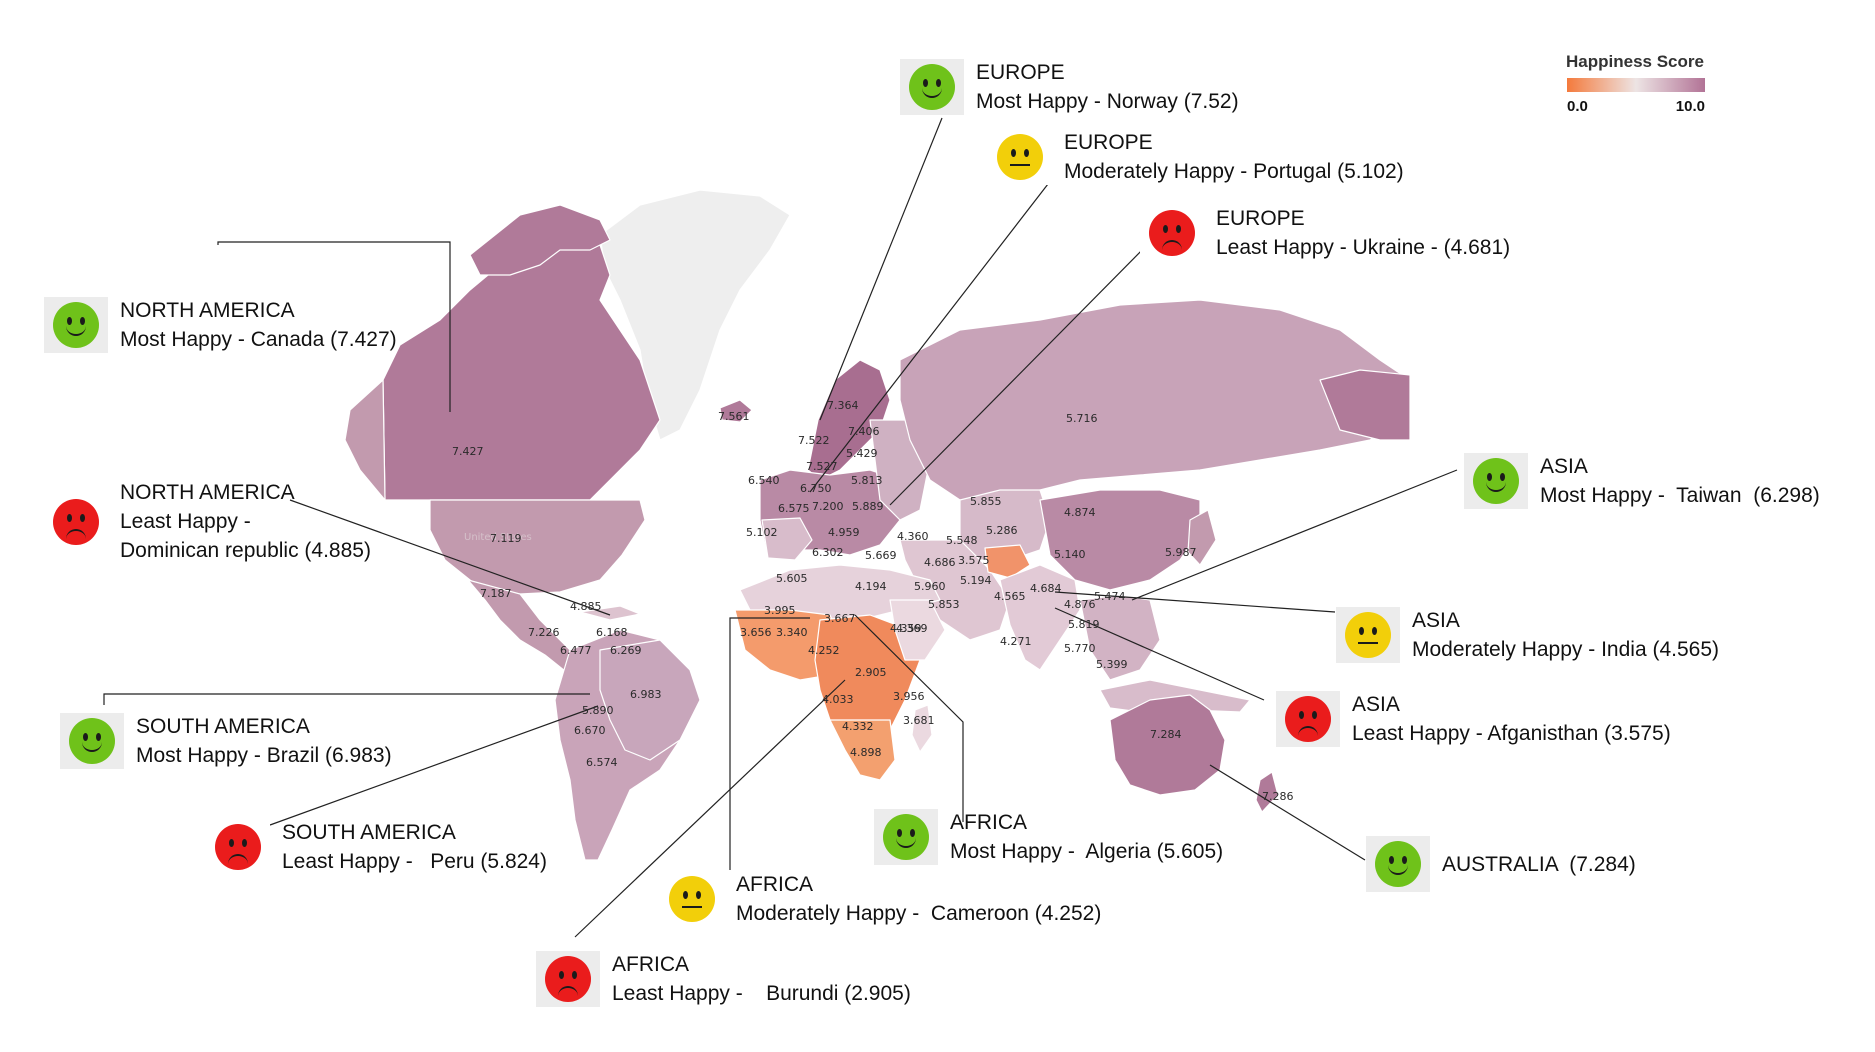 This screenshot has width=1875, height=1052. Describe the element at coordinates (626, 650) in the screenshot. I see `map-label: 6.269` at that location.